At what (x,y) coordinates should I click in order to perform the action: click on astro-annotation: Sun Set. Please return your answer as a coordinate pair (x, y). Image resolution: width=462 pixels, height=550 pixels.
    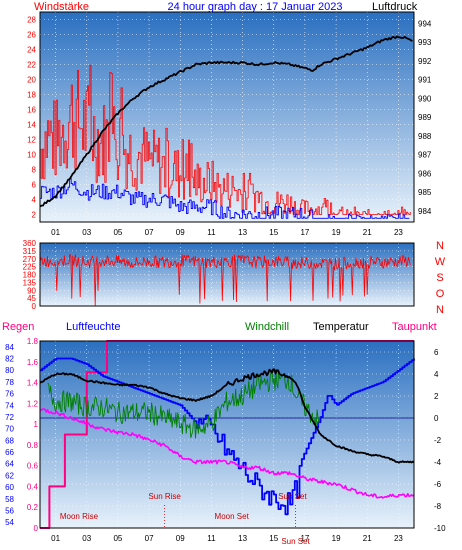
    Looking at the image, I should click on (295, 541).